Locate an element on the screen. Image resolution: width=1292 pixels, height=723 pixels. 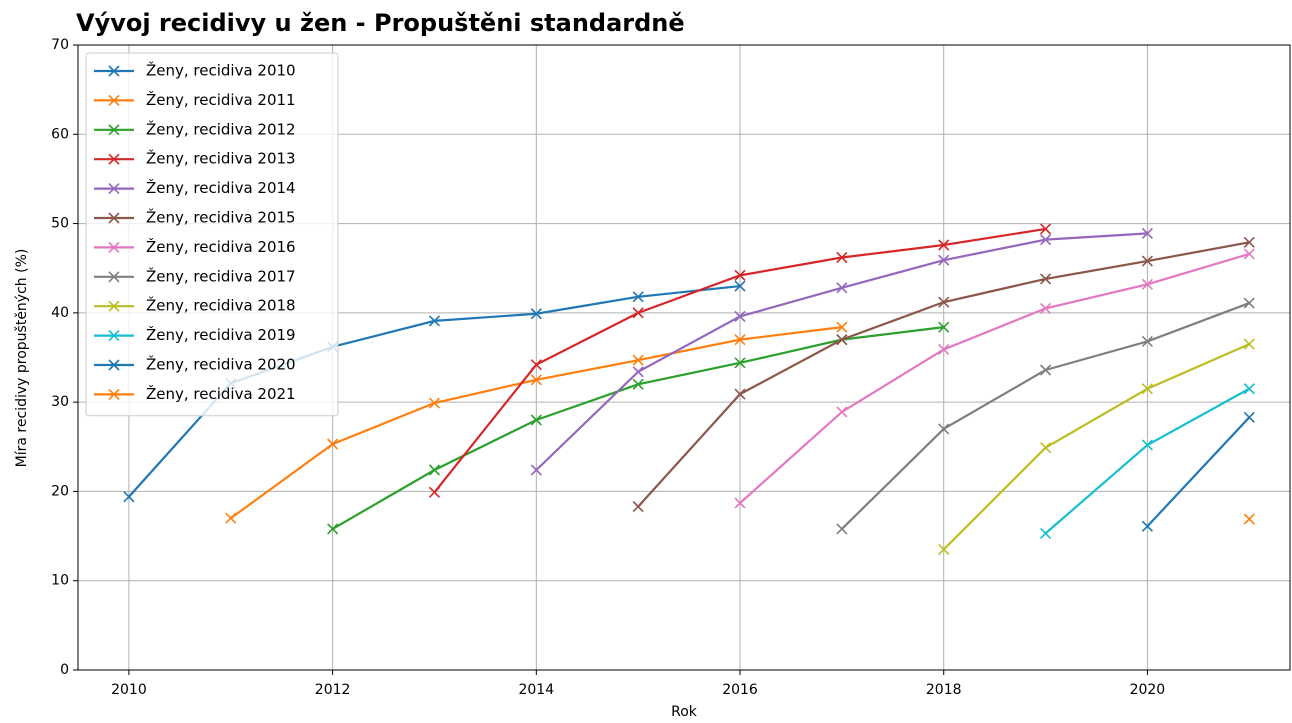
x-tick-label: 2018 is located at coordinates (944, 690).